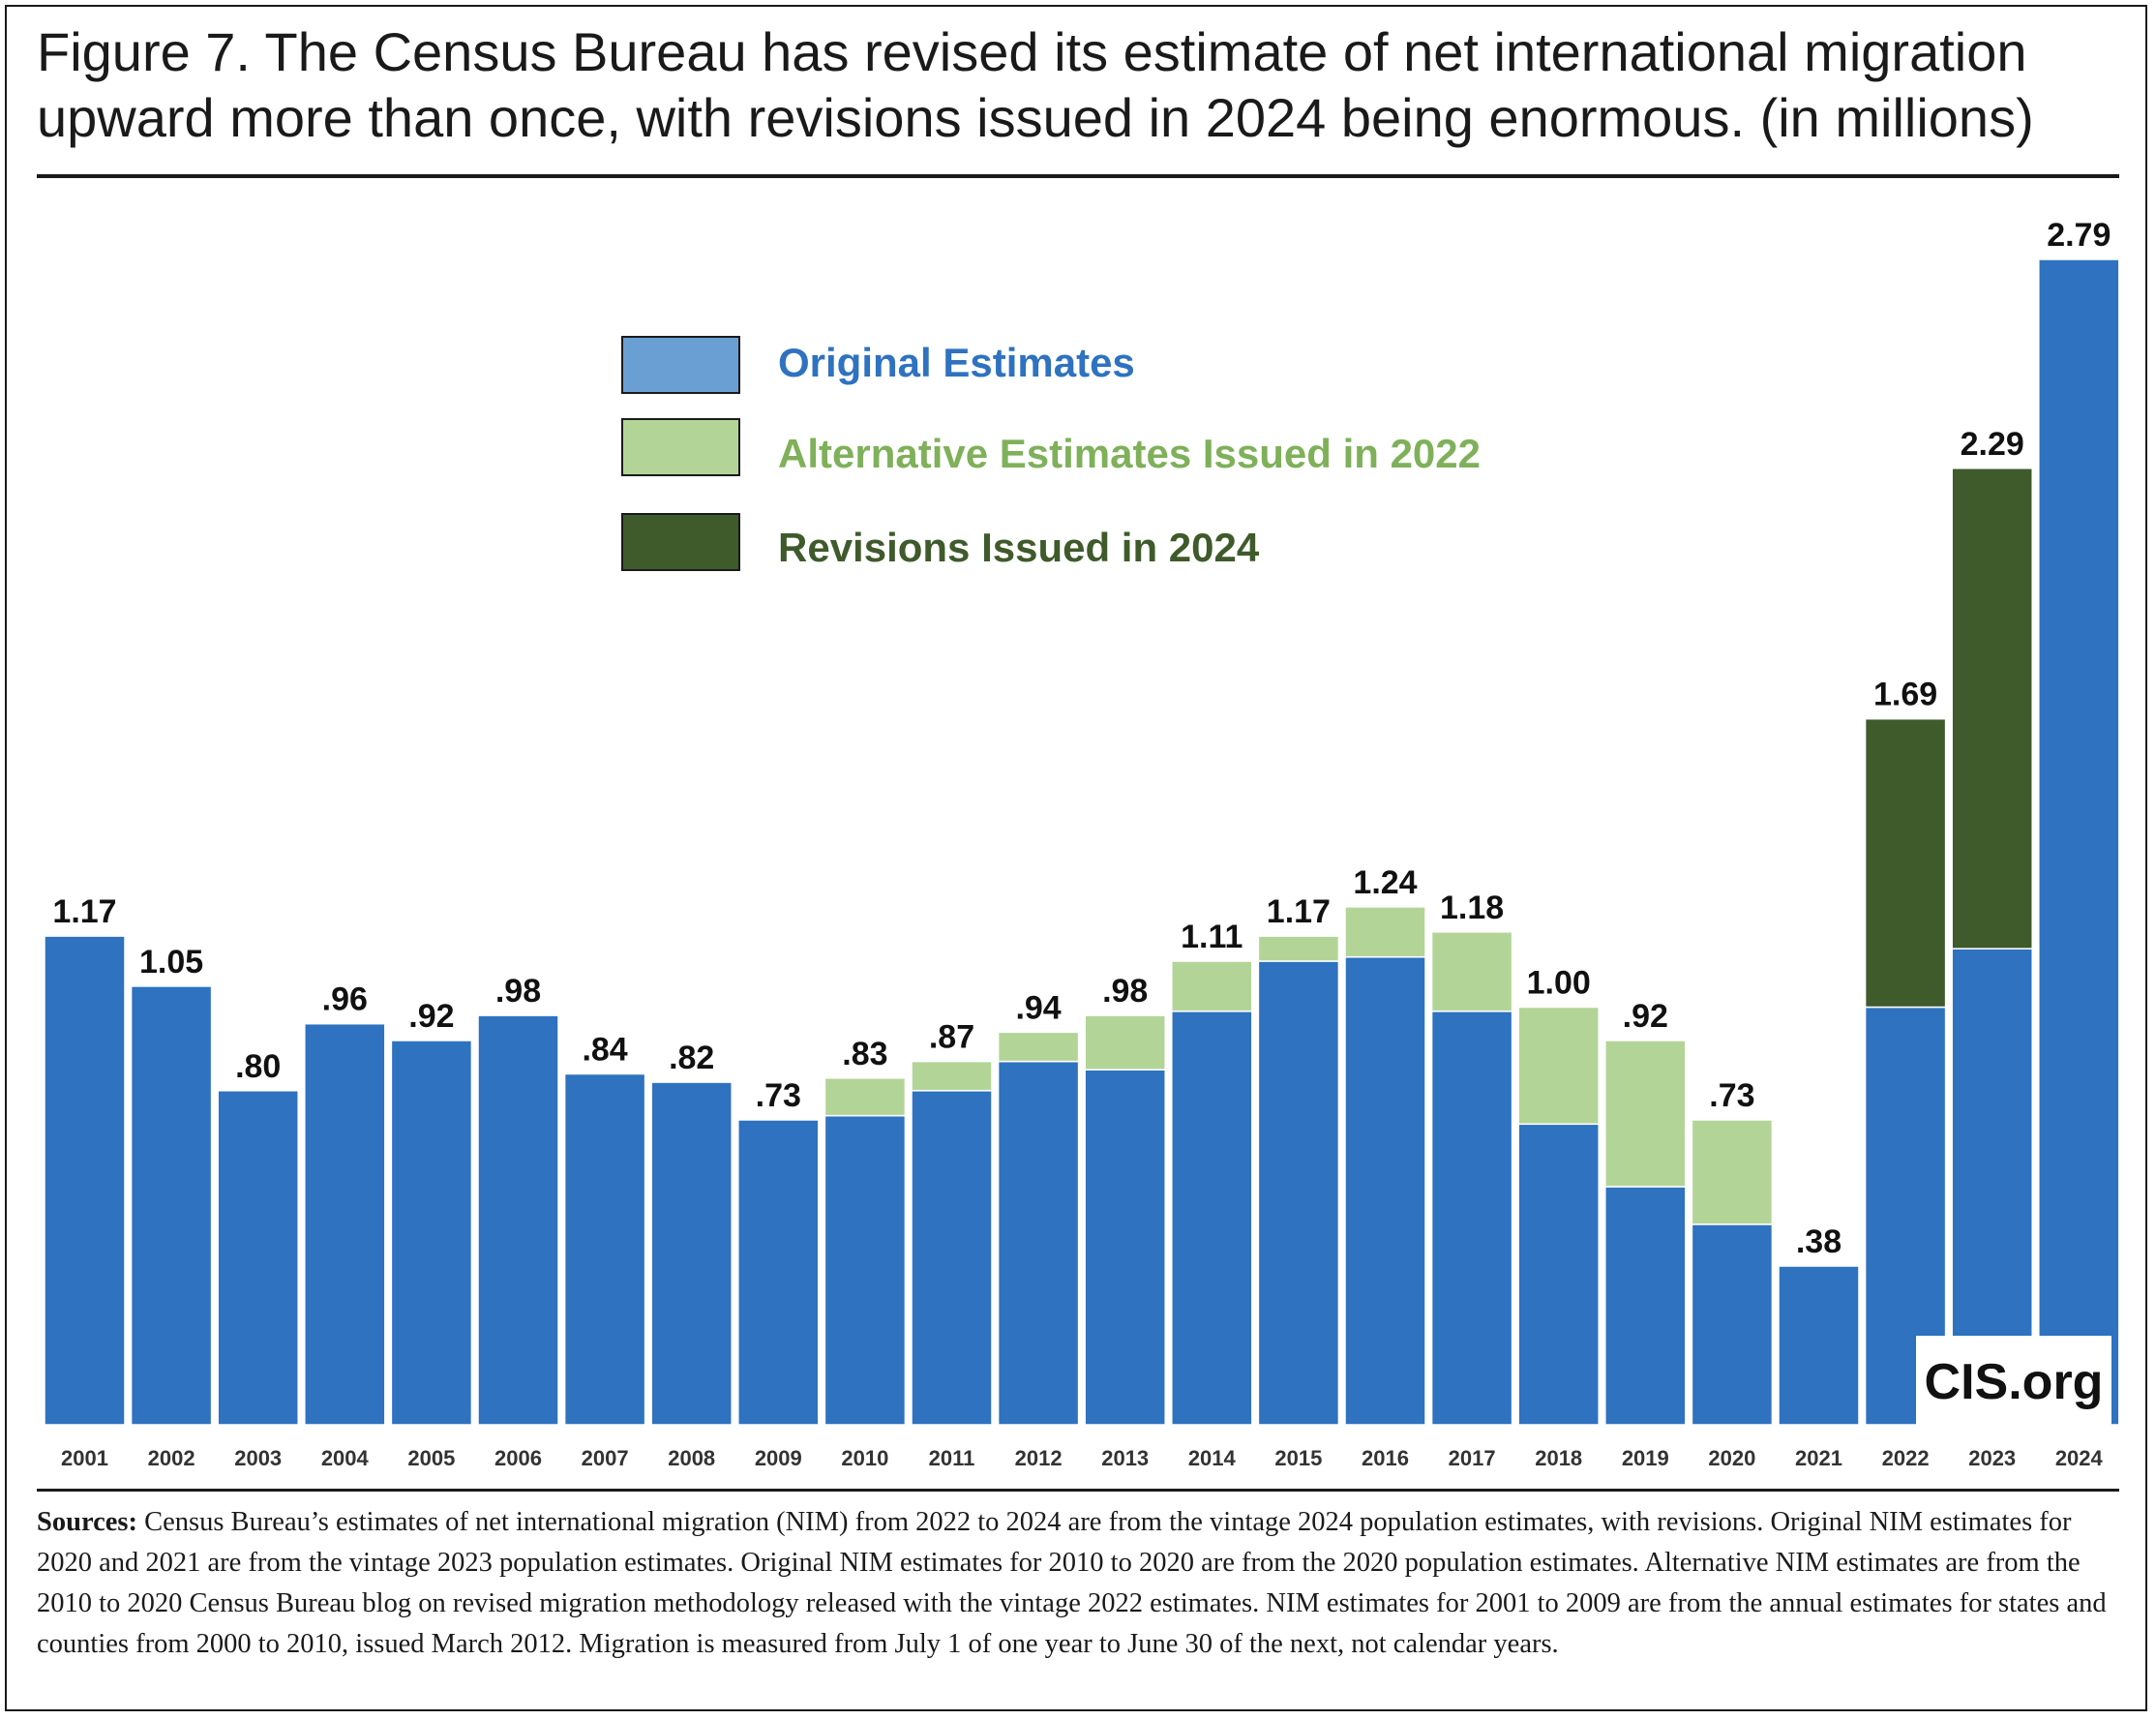 This screenshot has height=1720, width=2156. I want to click on bar-2022-revision, so click(1905, 863).